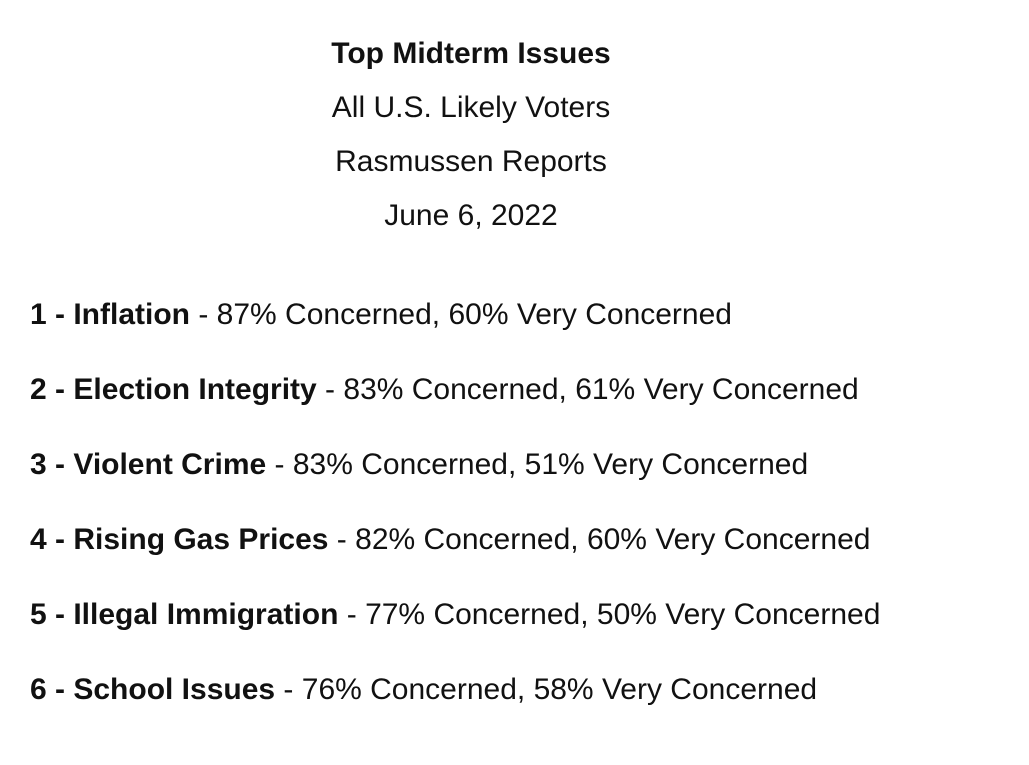  Describe the element at coordinates (179, 539) in the screenshot. I see `issue-label: 4 - Rising Gas Prices` at that location.